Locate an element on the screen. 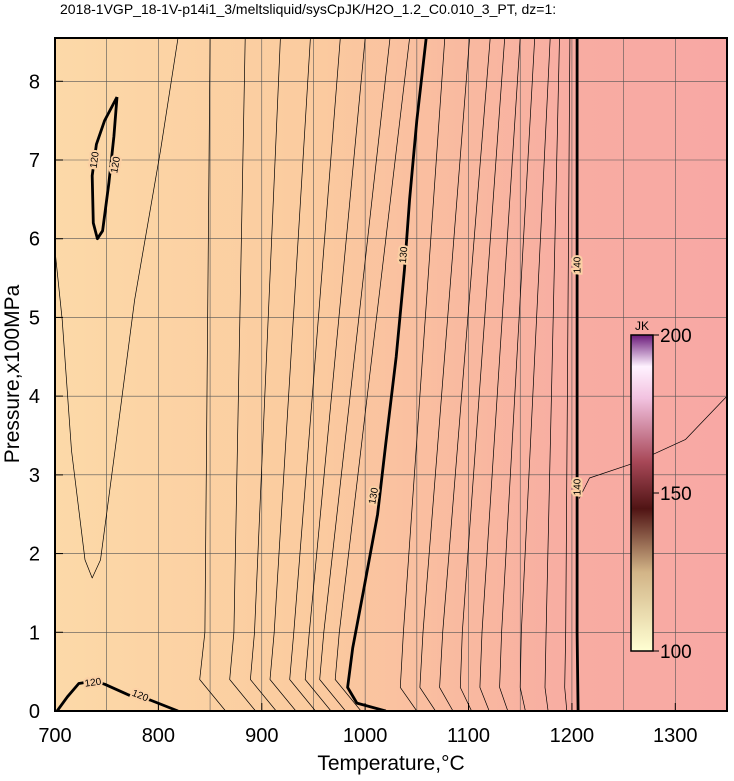 The image size is (734, 781). x-tick-label: 1200 is located at coordinates (572, 736).